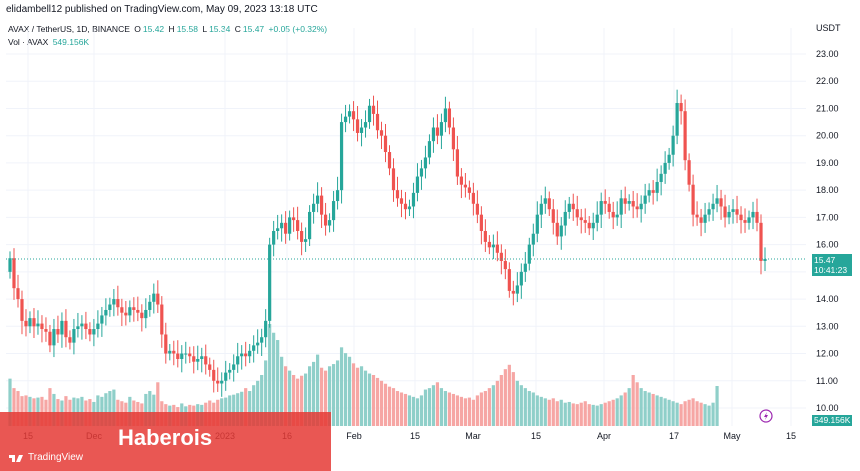  I want to click on tradingview-logo: TradingView, so click(45, 457).